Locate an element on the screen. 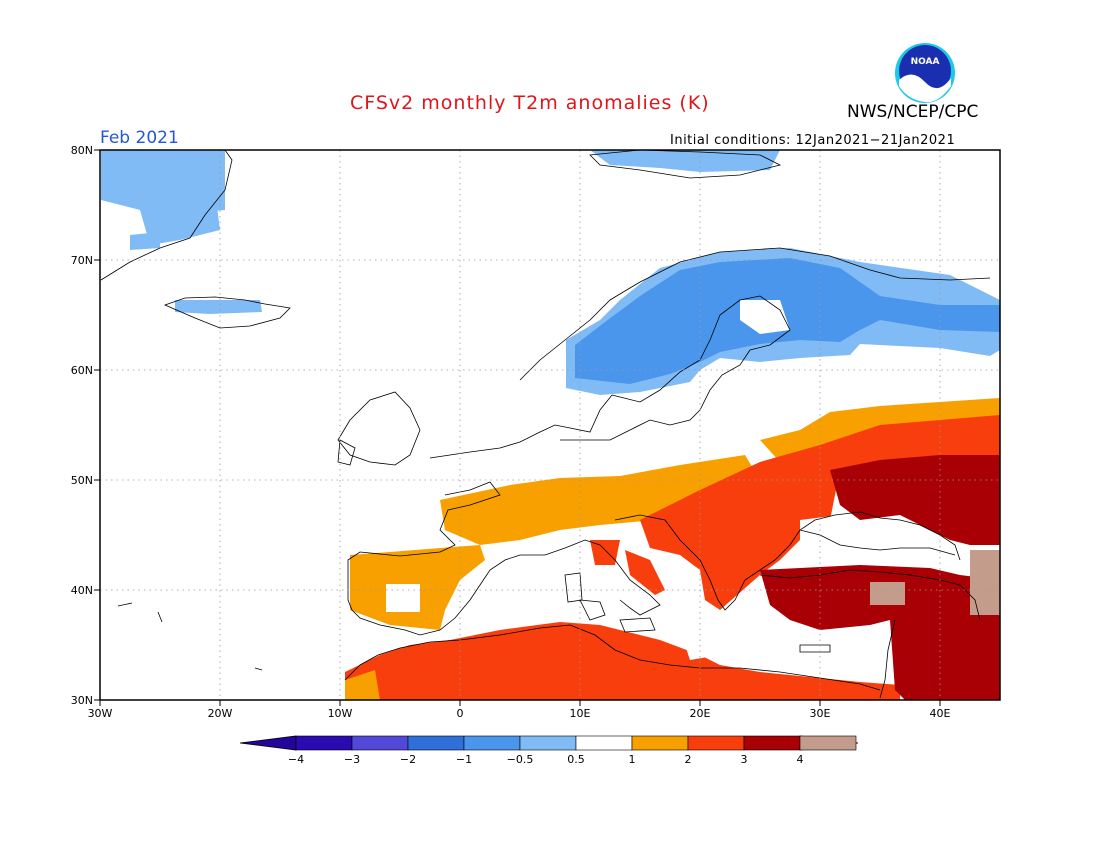 This screenshot has height=850, width=1100. lon-label: 0 is located at coordinates (460, 713).